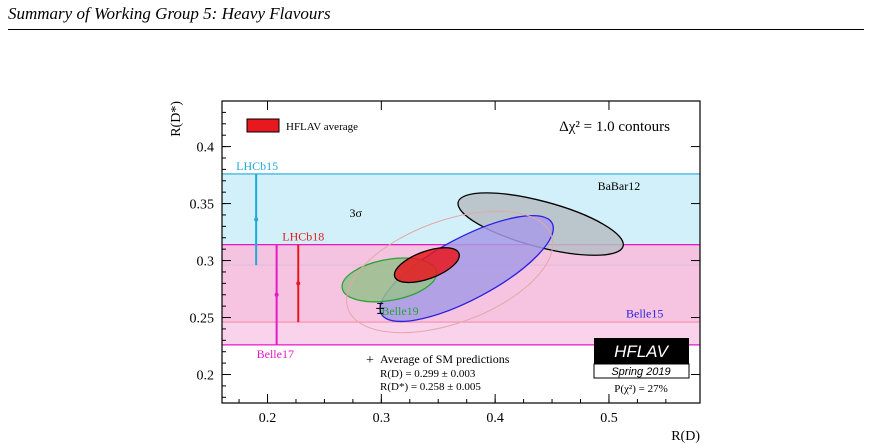  I want to click on y-tick-label-0-3: 0.3, so click(206, 262).